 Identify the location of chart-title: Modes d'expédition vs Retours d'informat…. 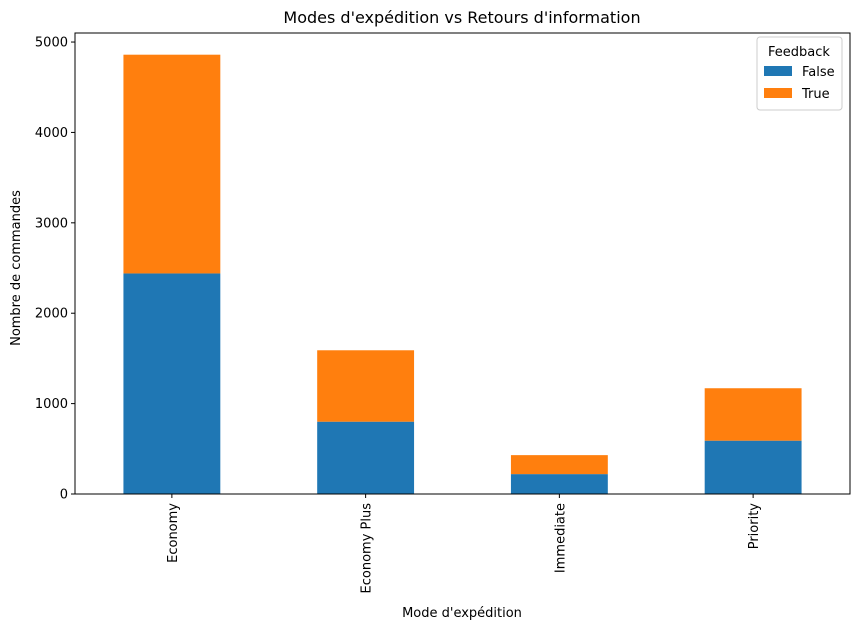
(461, 17).